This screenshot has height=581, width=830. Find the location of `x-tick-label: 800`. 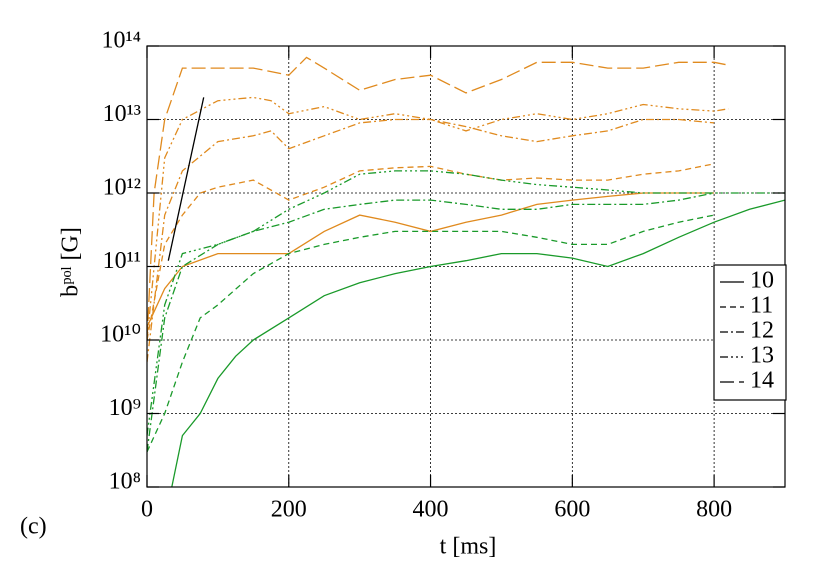

x-tick-label: 800 is located at coordinates (714, 510).